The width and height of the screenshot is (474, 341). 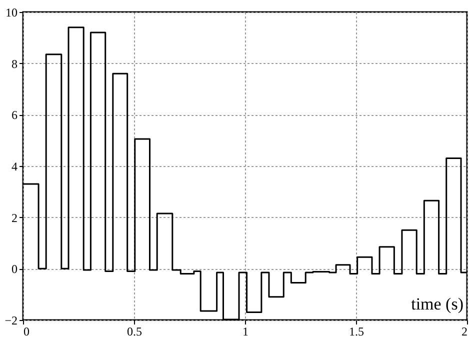 I want to click on x-tick-label: 1, so click(x=245, y=331).